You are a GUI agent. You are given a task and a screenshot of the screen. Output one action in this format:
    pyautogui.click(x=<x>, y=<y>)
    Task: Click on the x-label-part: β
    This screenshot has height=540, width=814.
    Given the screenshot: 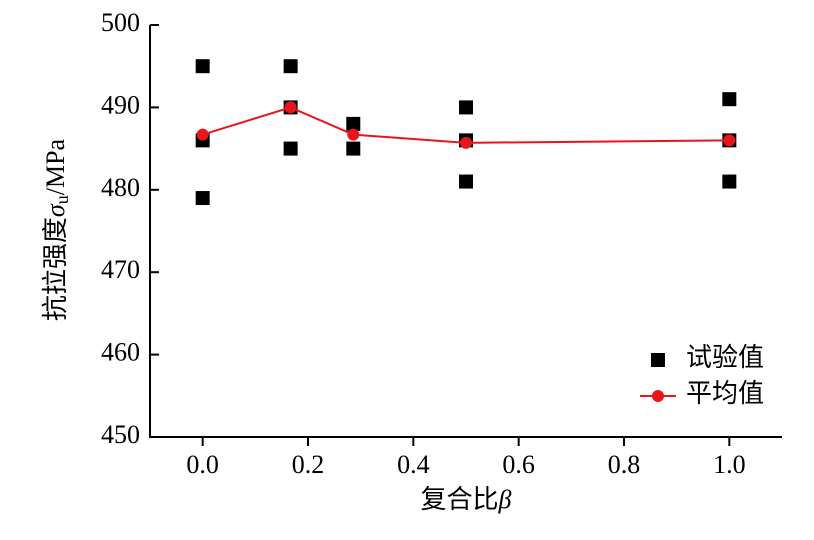 What is the action you would take?
    pyautogui.click(x=505, y=499)
    